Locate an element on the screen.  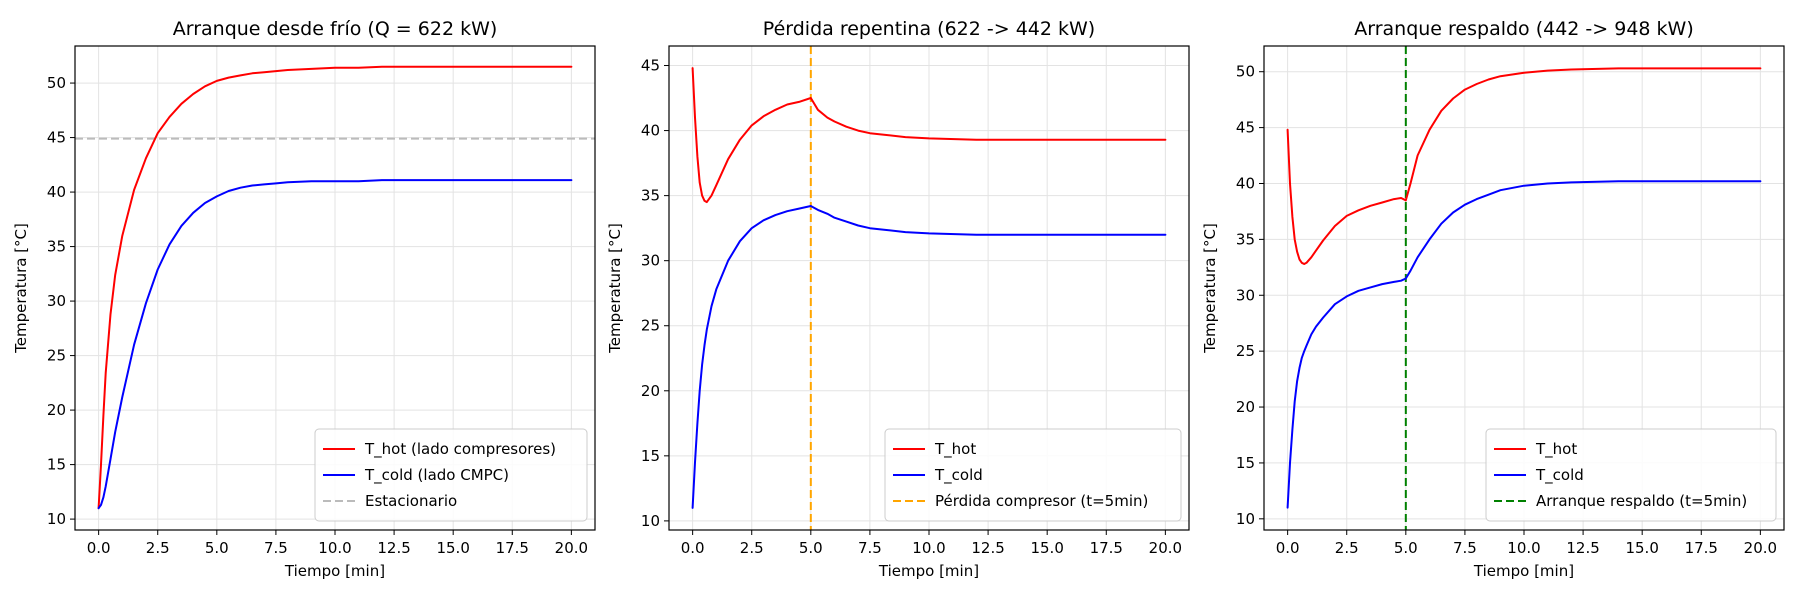
legend-label: Arranque respaldo (t=5min) is located at coordinates (1641, 501).